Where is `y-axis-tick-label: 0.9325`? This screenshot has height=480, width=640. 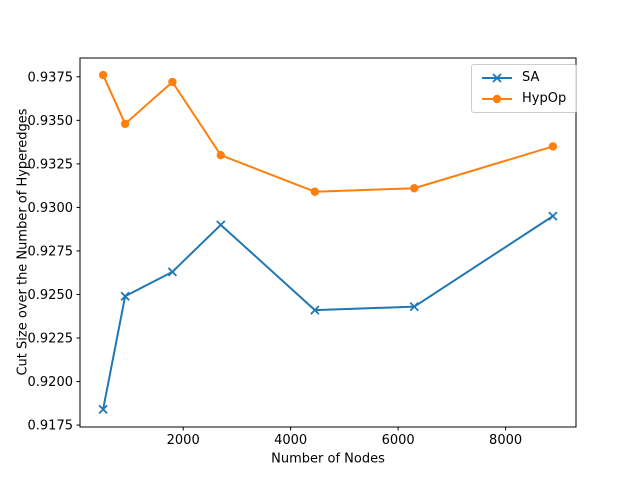 y-axis-tick-label: 0.9325 is located at coordinates (51, 164).